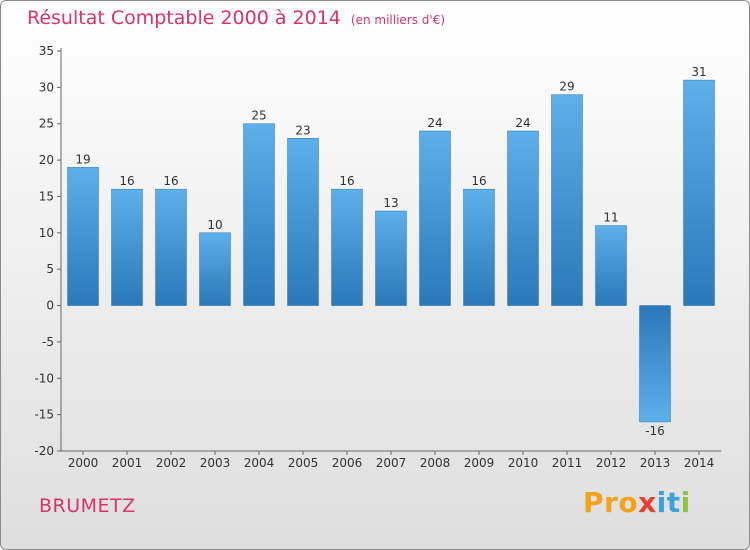  I want to click on value-label: 19, so click(82, 159).